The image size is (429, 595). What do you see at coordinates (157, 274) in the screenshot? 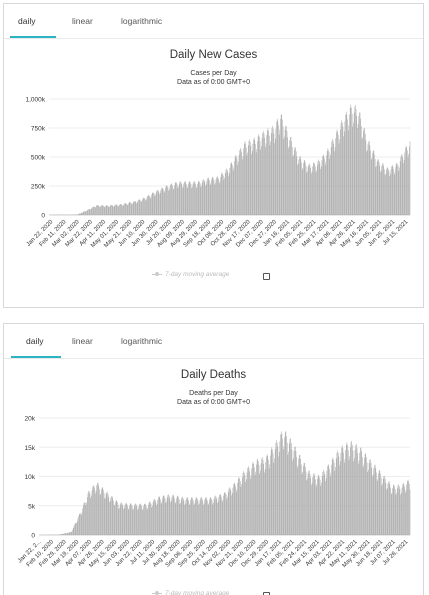
I see `legend-line-icon` at bounding box center [157, 274].